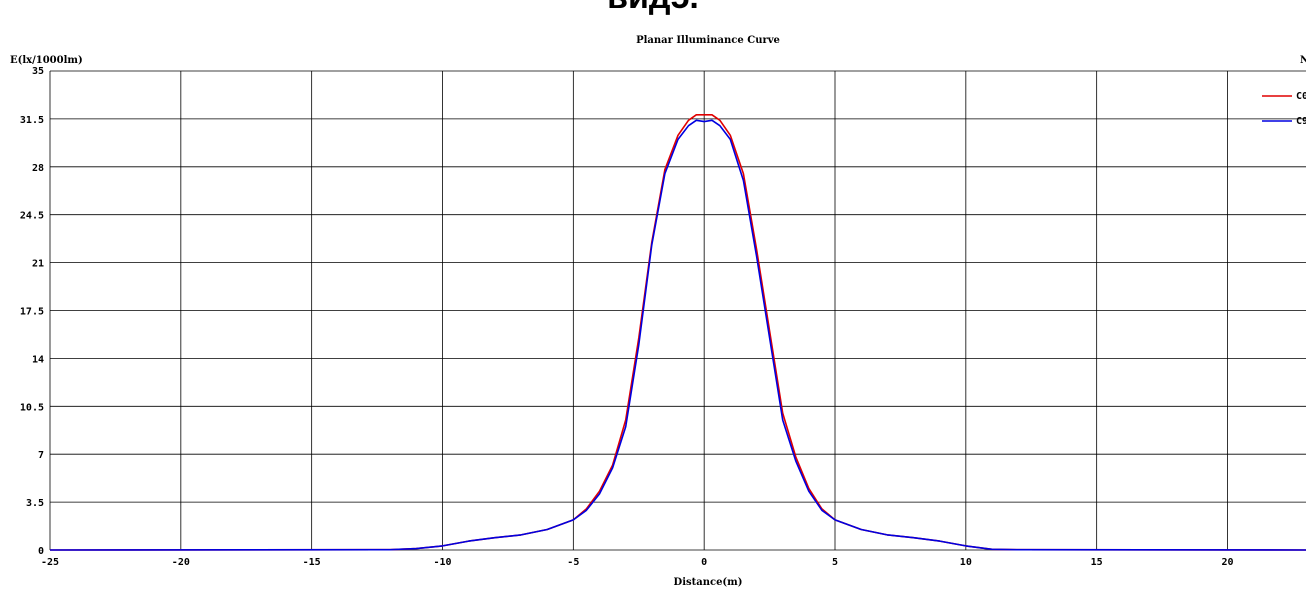  Describe the element at coordinates (50, 562) in the screenshot. I see `x-tick-label: -25` at that location.